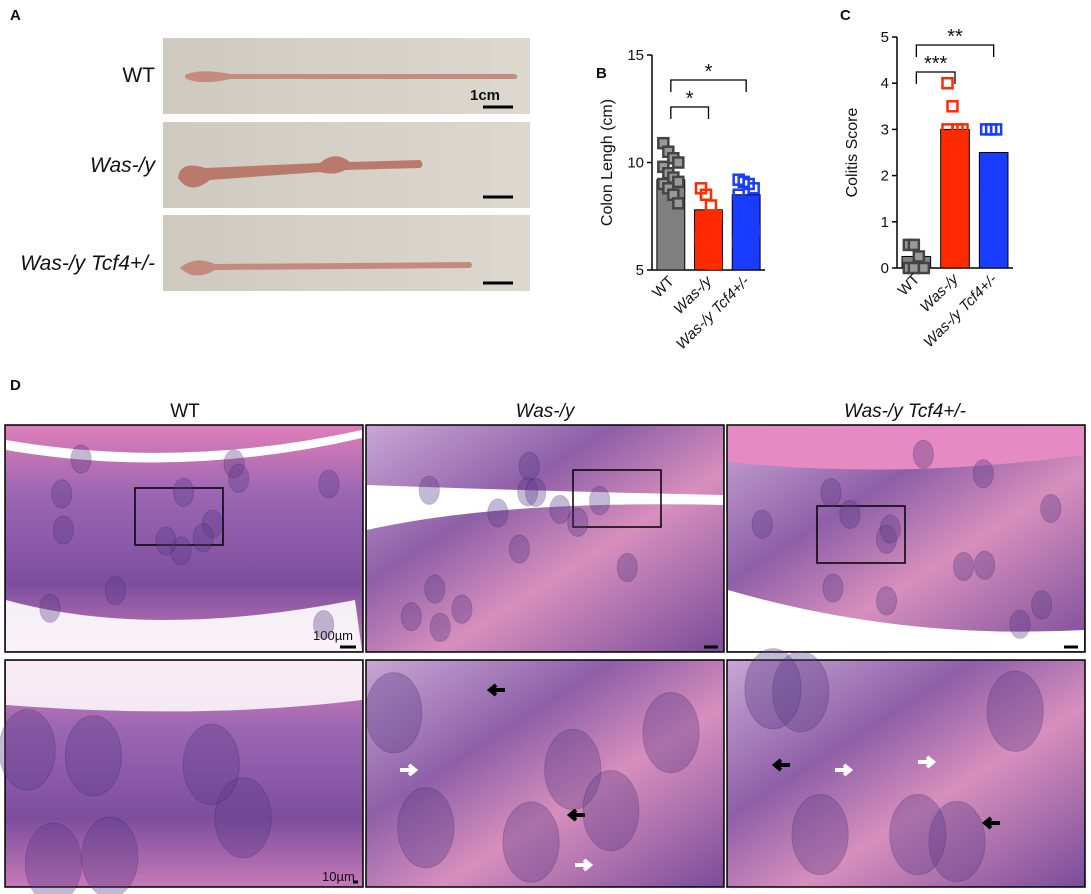 The width and height of the screenshot is (1091, 894). What do you see at coordinates (346, 253) in the screenshot?
I see `photo` at bounding box center [346, 253].